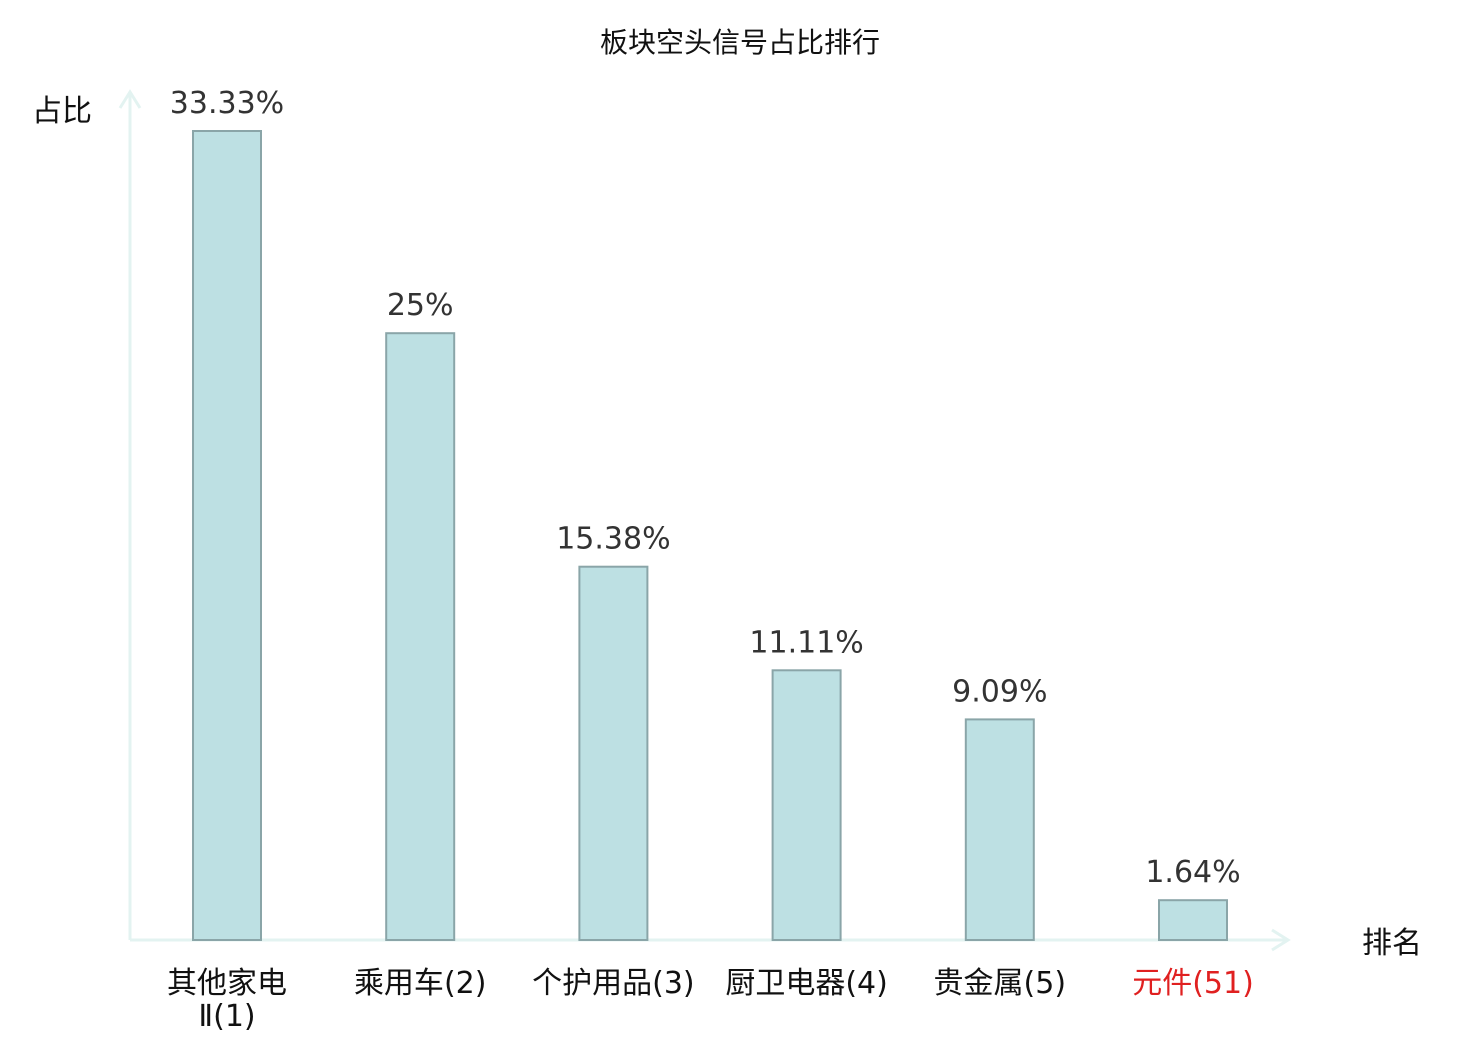 The width and height of the screenshot is (1480, 1040). Describe the element at coordinates (227, 983) in the screenshot. I see `category-name: 其他家电` at that location.